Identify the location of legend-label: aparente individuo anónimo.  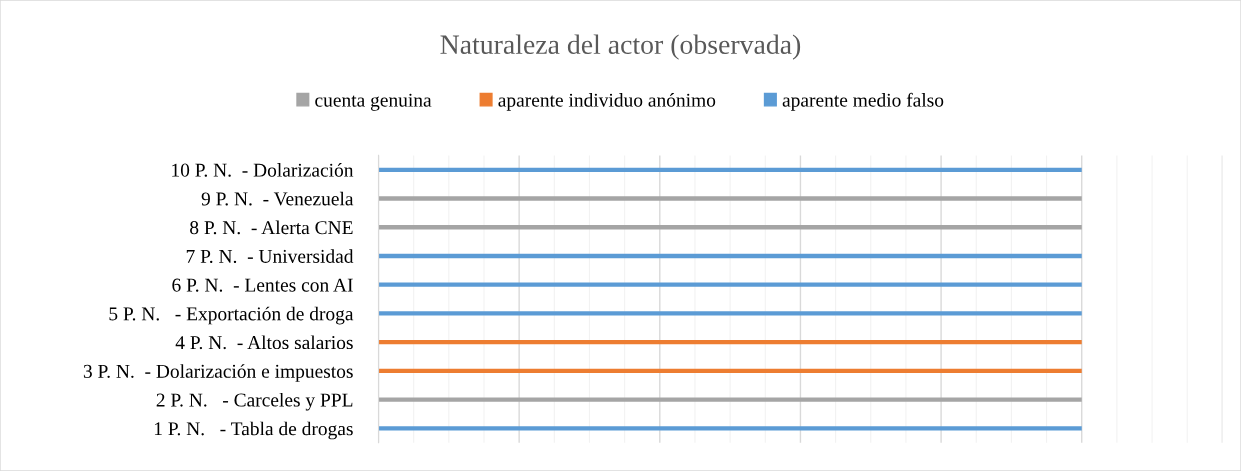
(607, 102).